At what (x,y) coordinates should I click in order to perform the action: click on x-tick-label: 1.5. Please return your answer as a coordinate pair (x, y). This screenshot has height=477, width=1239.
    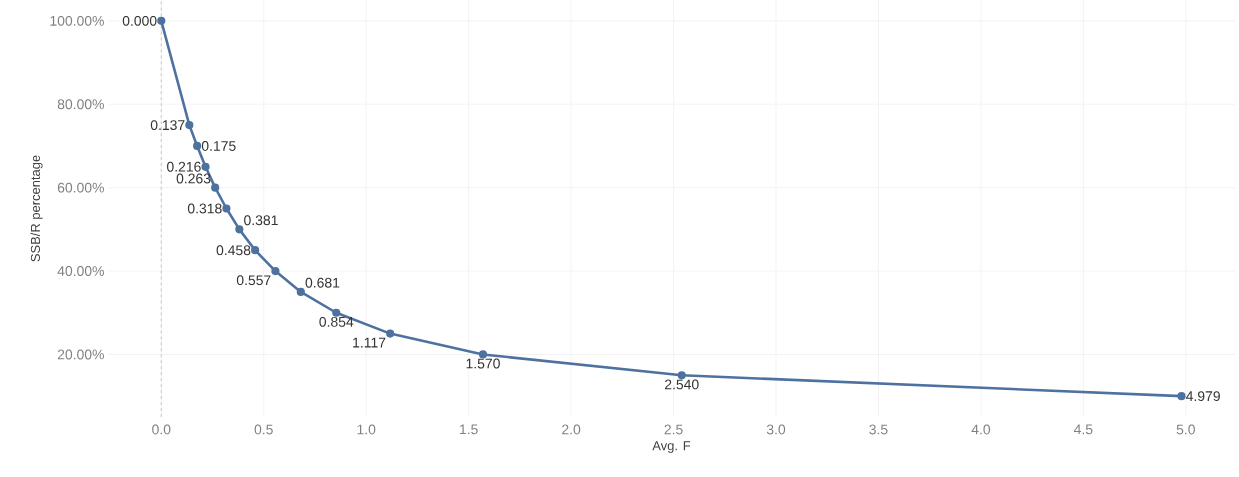
    Looking at the image, I should click on (469, 429).